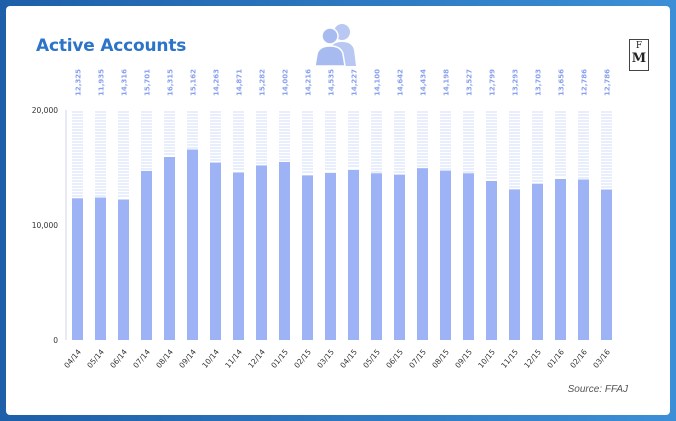 This screenshot has height=421, width=676. What do you see at coordinates (555, 358) in the screenshot?
I see `x-tick-label: 01/16` at bounding box center [555, 358].